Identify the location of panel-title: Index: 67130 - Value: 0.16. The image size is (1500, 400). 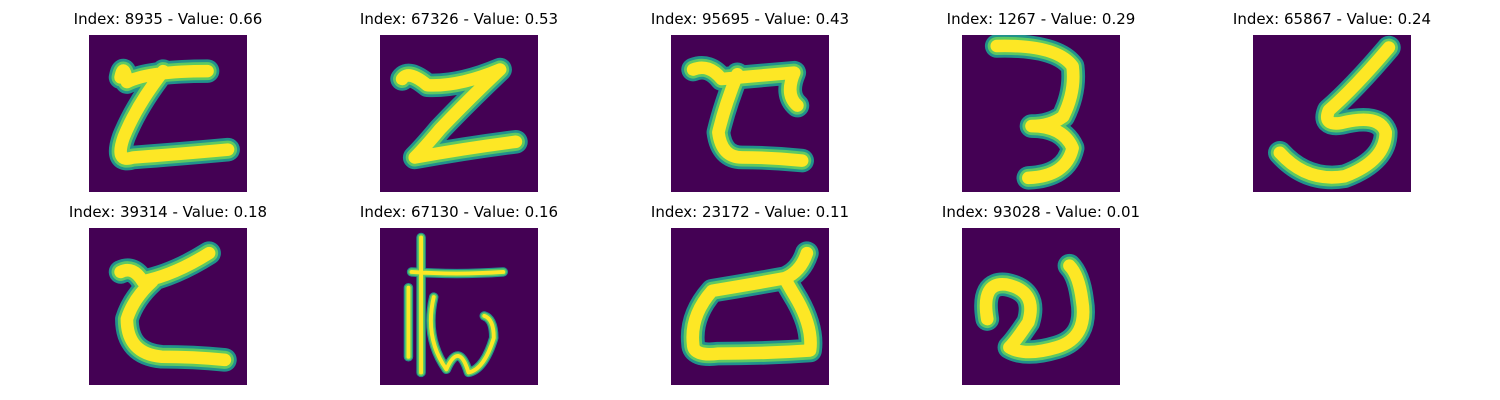
(459, 212).